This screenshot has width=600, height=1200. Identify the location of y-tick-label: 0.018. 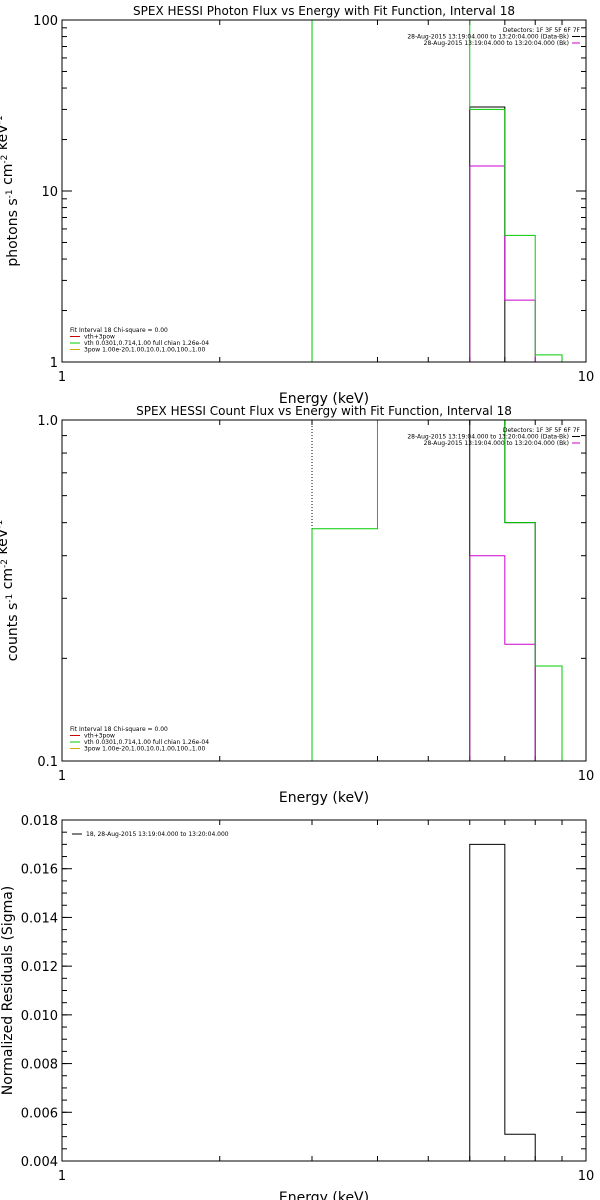
(39, 821).